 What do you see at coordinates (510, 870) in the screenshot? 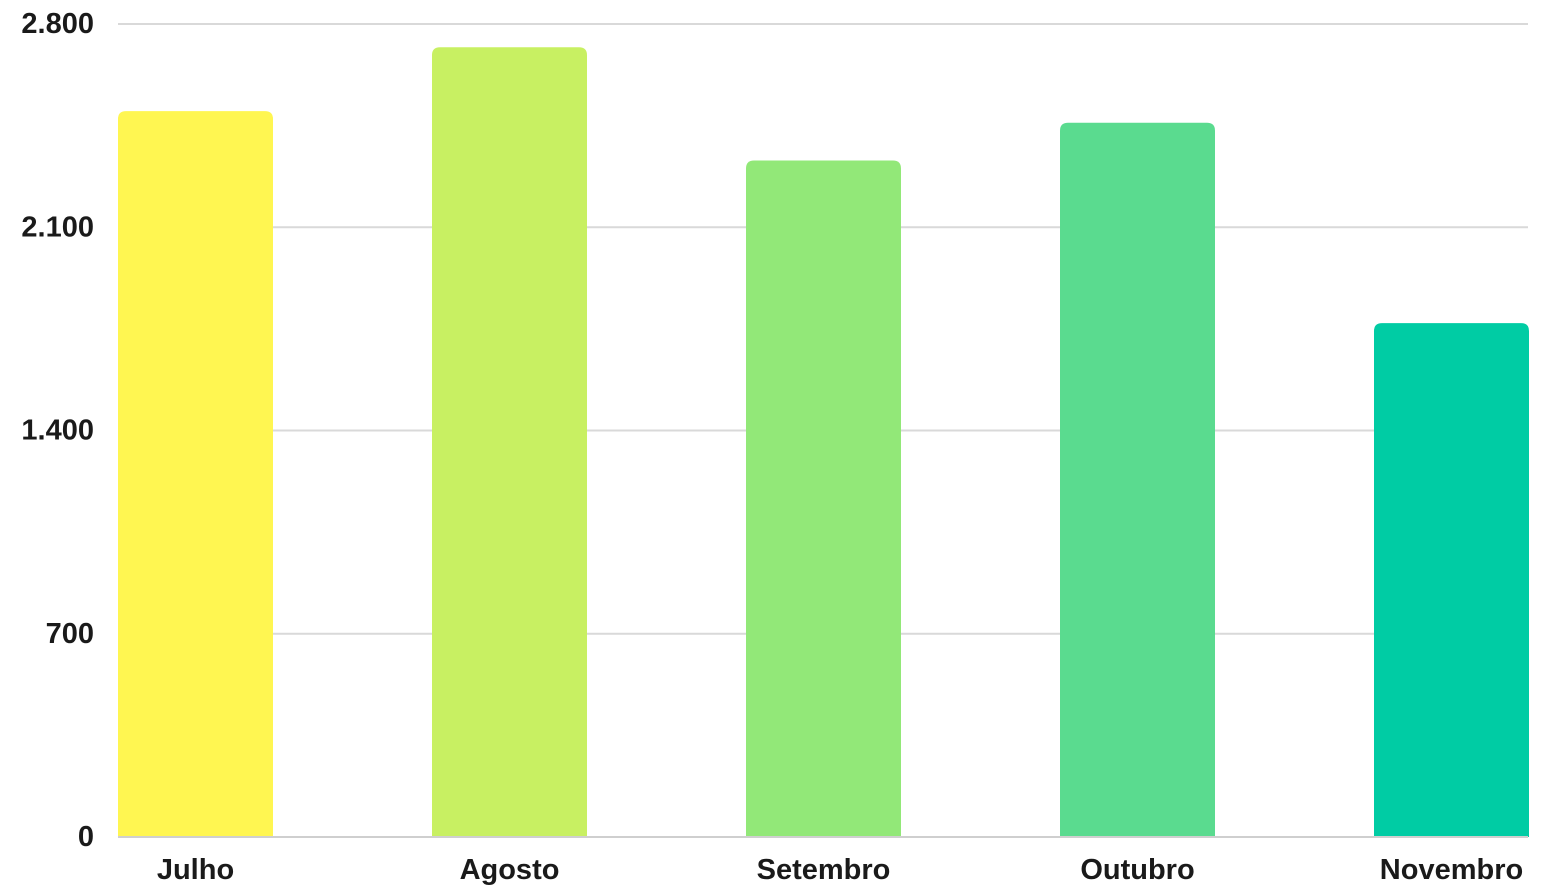
I see `x-category-label: Agosto` at bounding box center [510, 870].